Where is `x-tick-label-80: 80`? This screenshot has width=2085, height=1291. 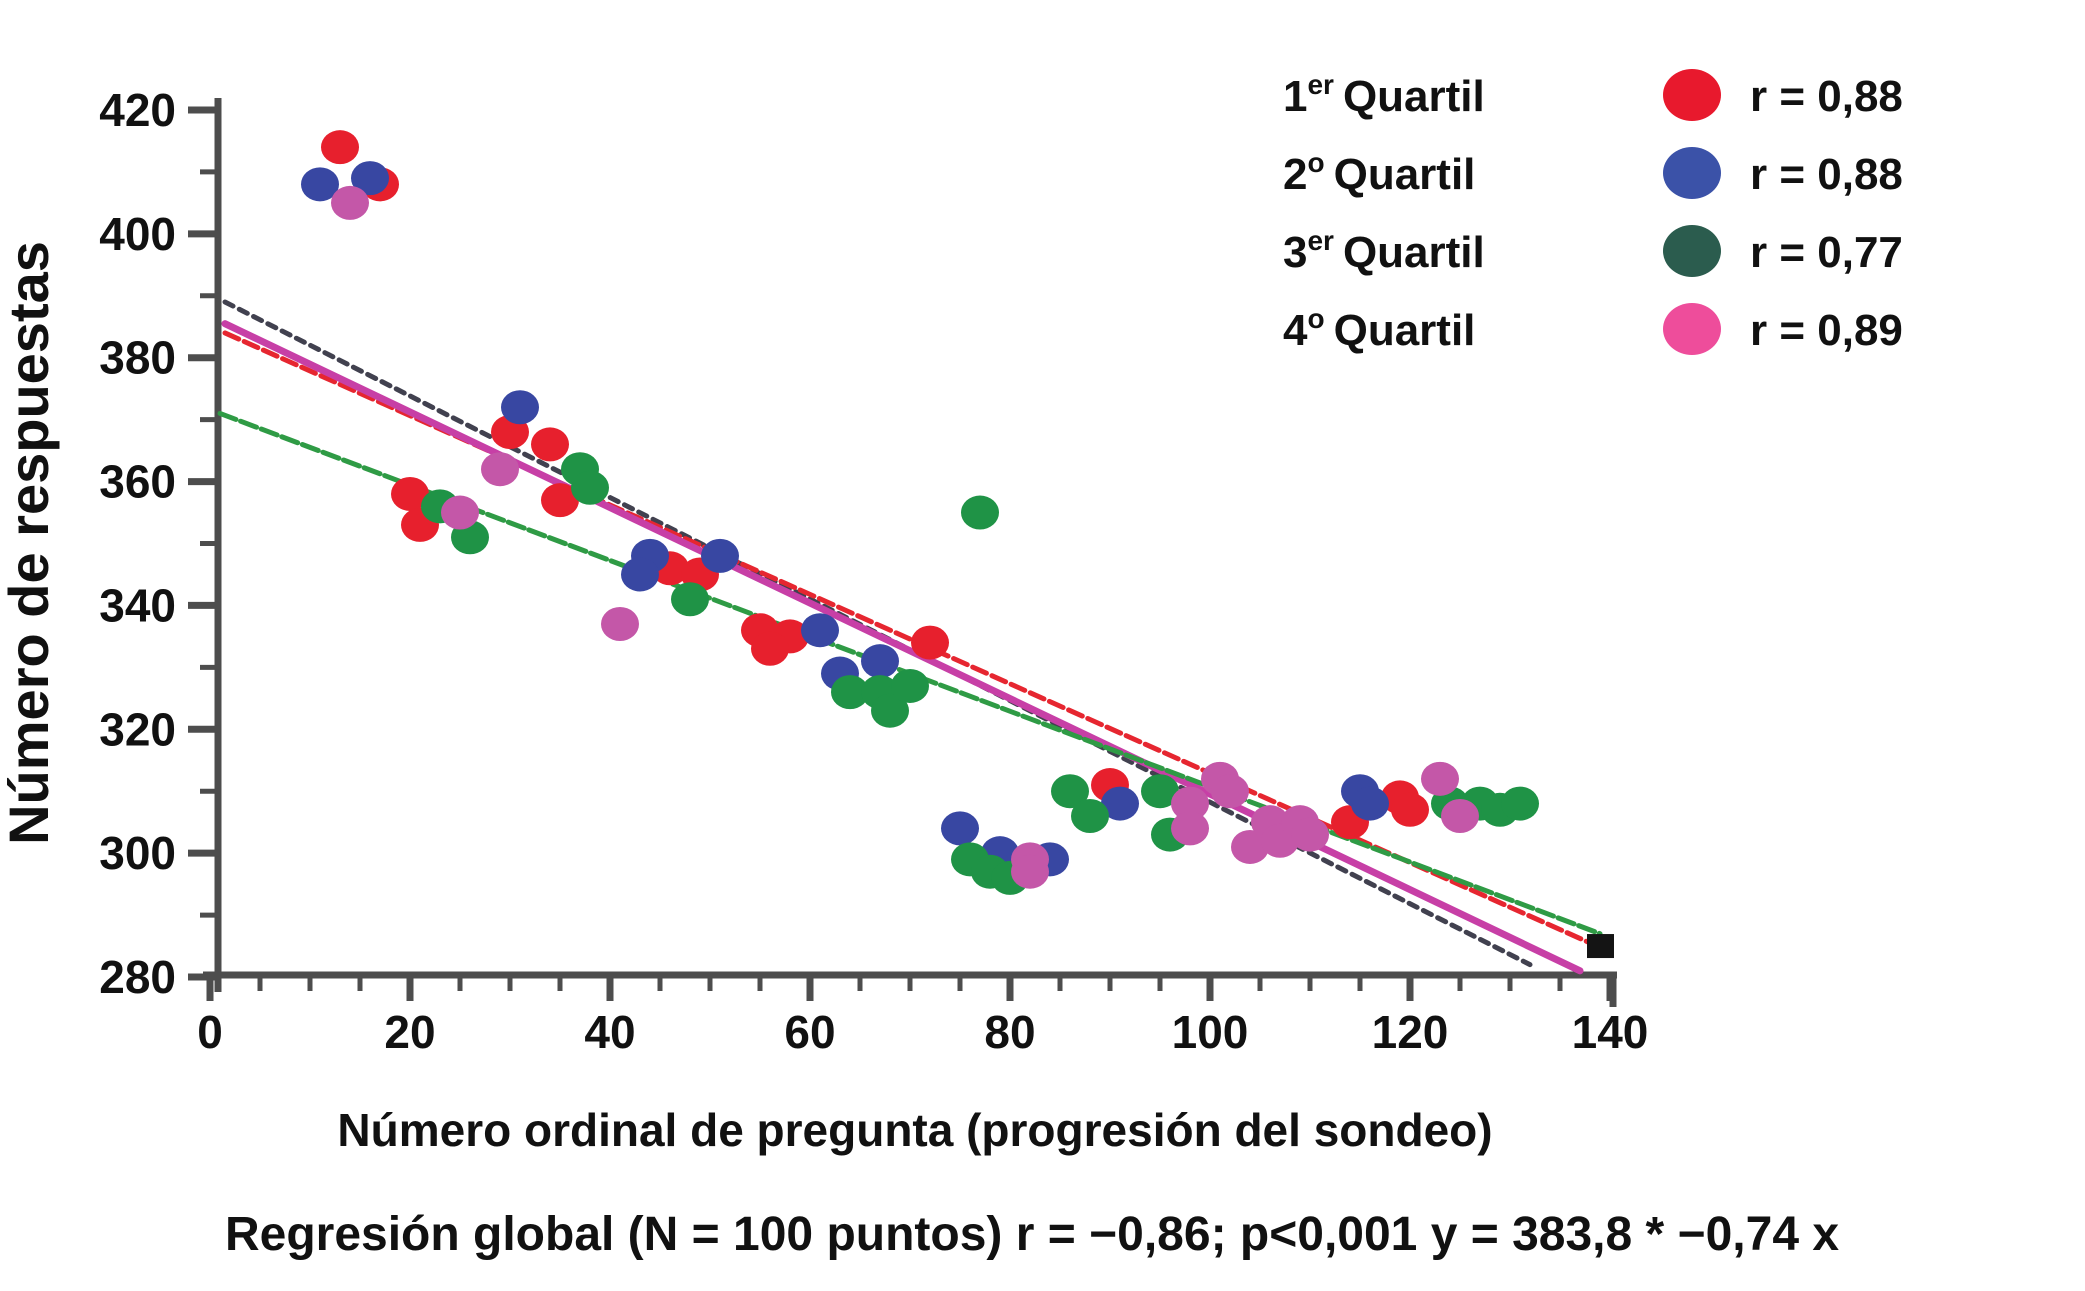
x-tick-label-80: 80 is located at coordinates (1009, 1032).